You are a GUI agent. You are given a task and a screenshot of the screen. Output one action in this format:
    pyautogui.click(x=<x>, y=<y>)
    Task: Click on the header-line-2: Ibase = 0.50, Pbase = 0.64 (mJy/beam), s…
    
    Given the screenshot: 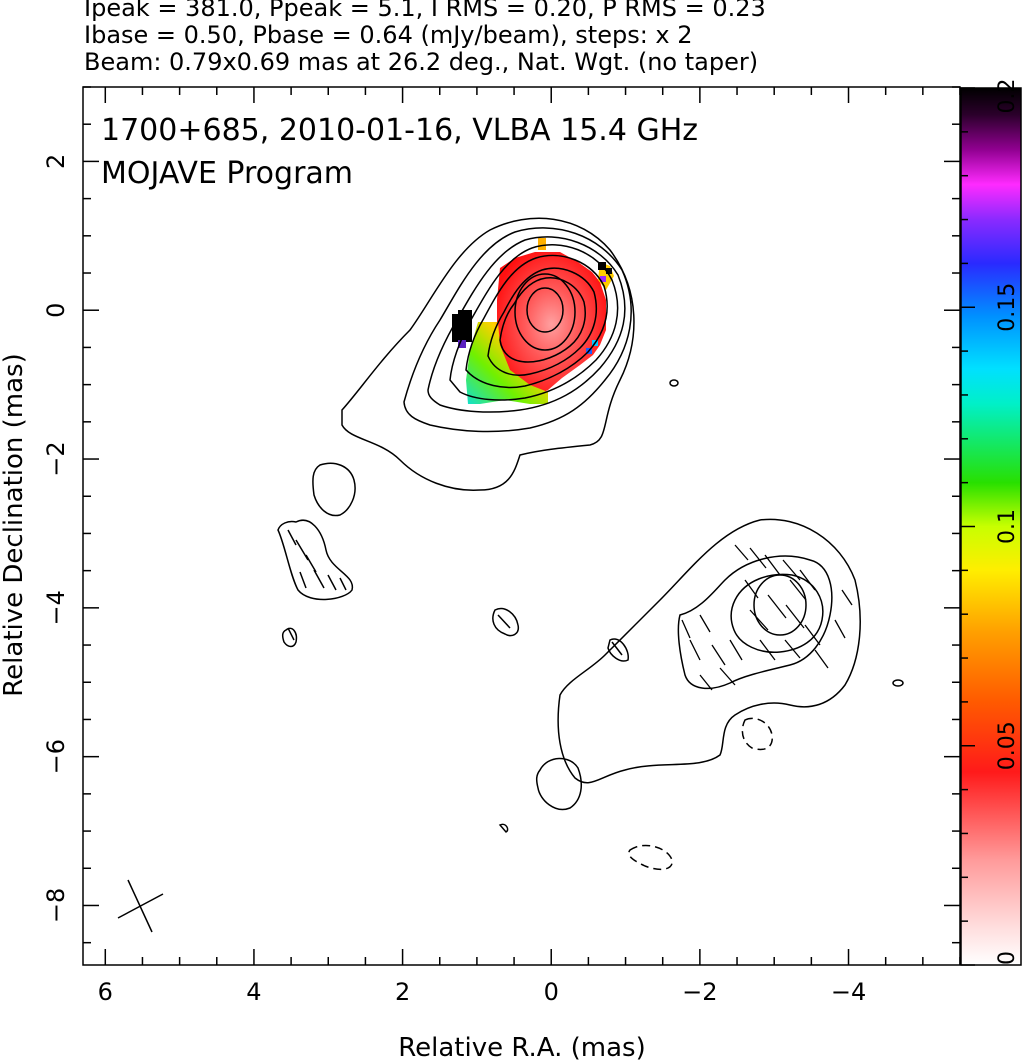 What is the action you would take?
    pyautogui.click(x=388, y=35)
    